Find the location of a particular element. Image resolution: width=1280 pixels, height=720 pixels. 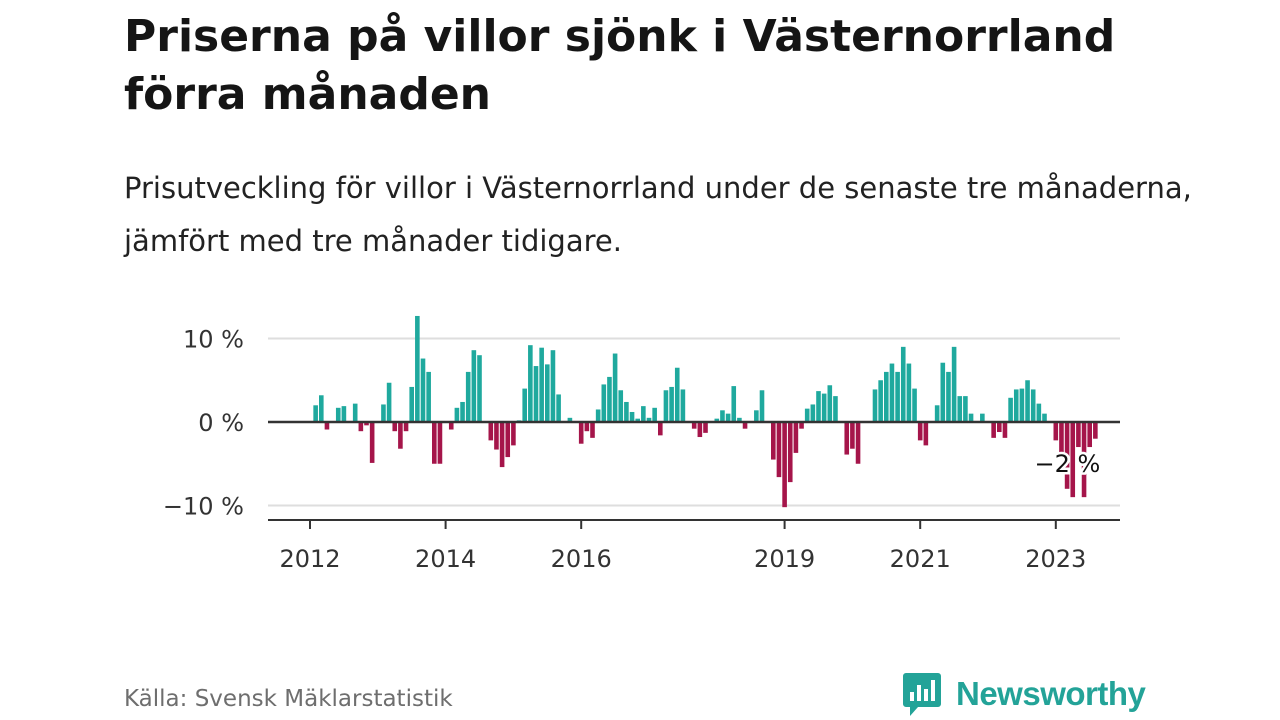

y-tick-label: 0 % is located at coordinates (221, 423).